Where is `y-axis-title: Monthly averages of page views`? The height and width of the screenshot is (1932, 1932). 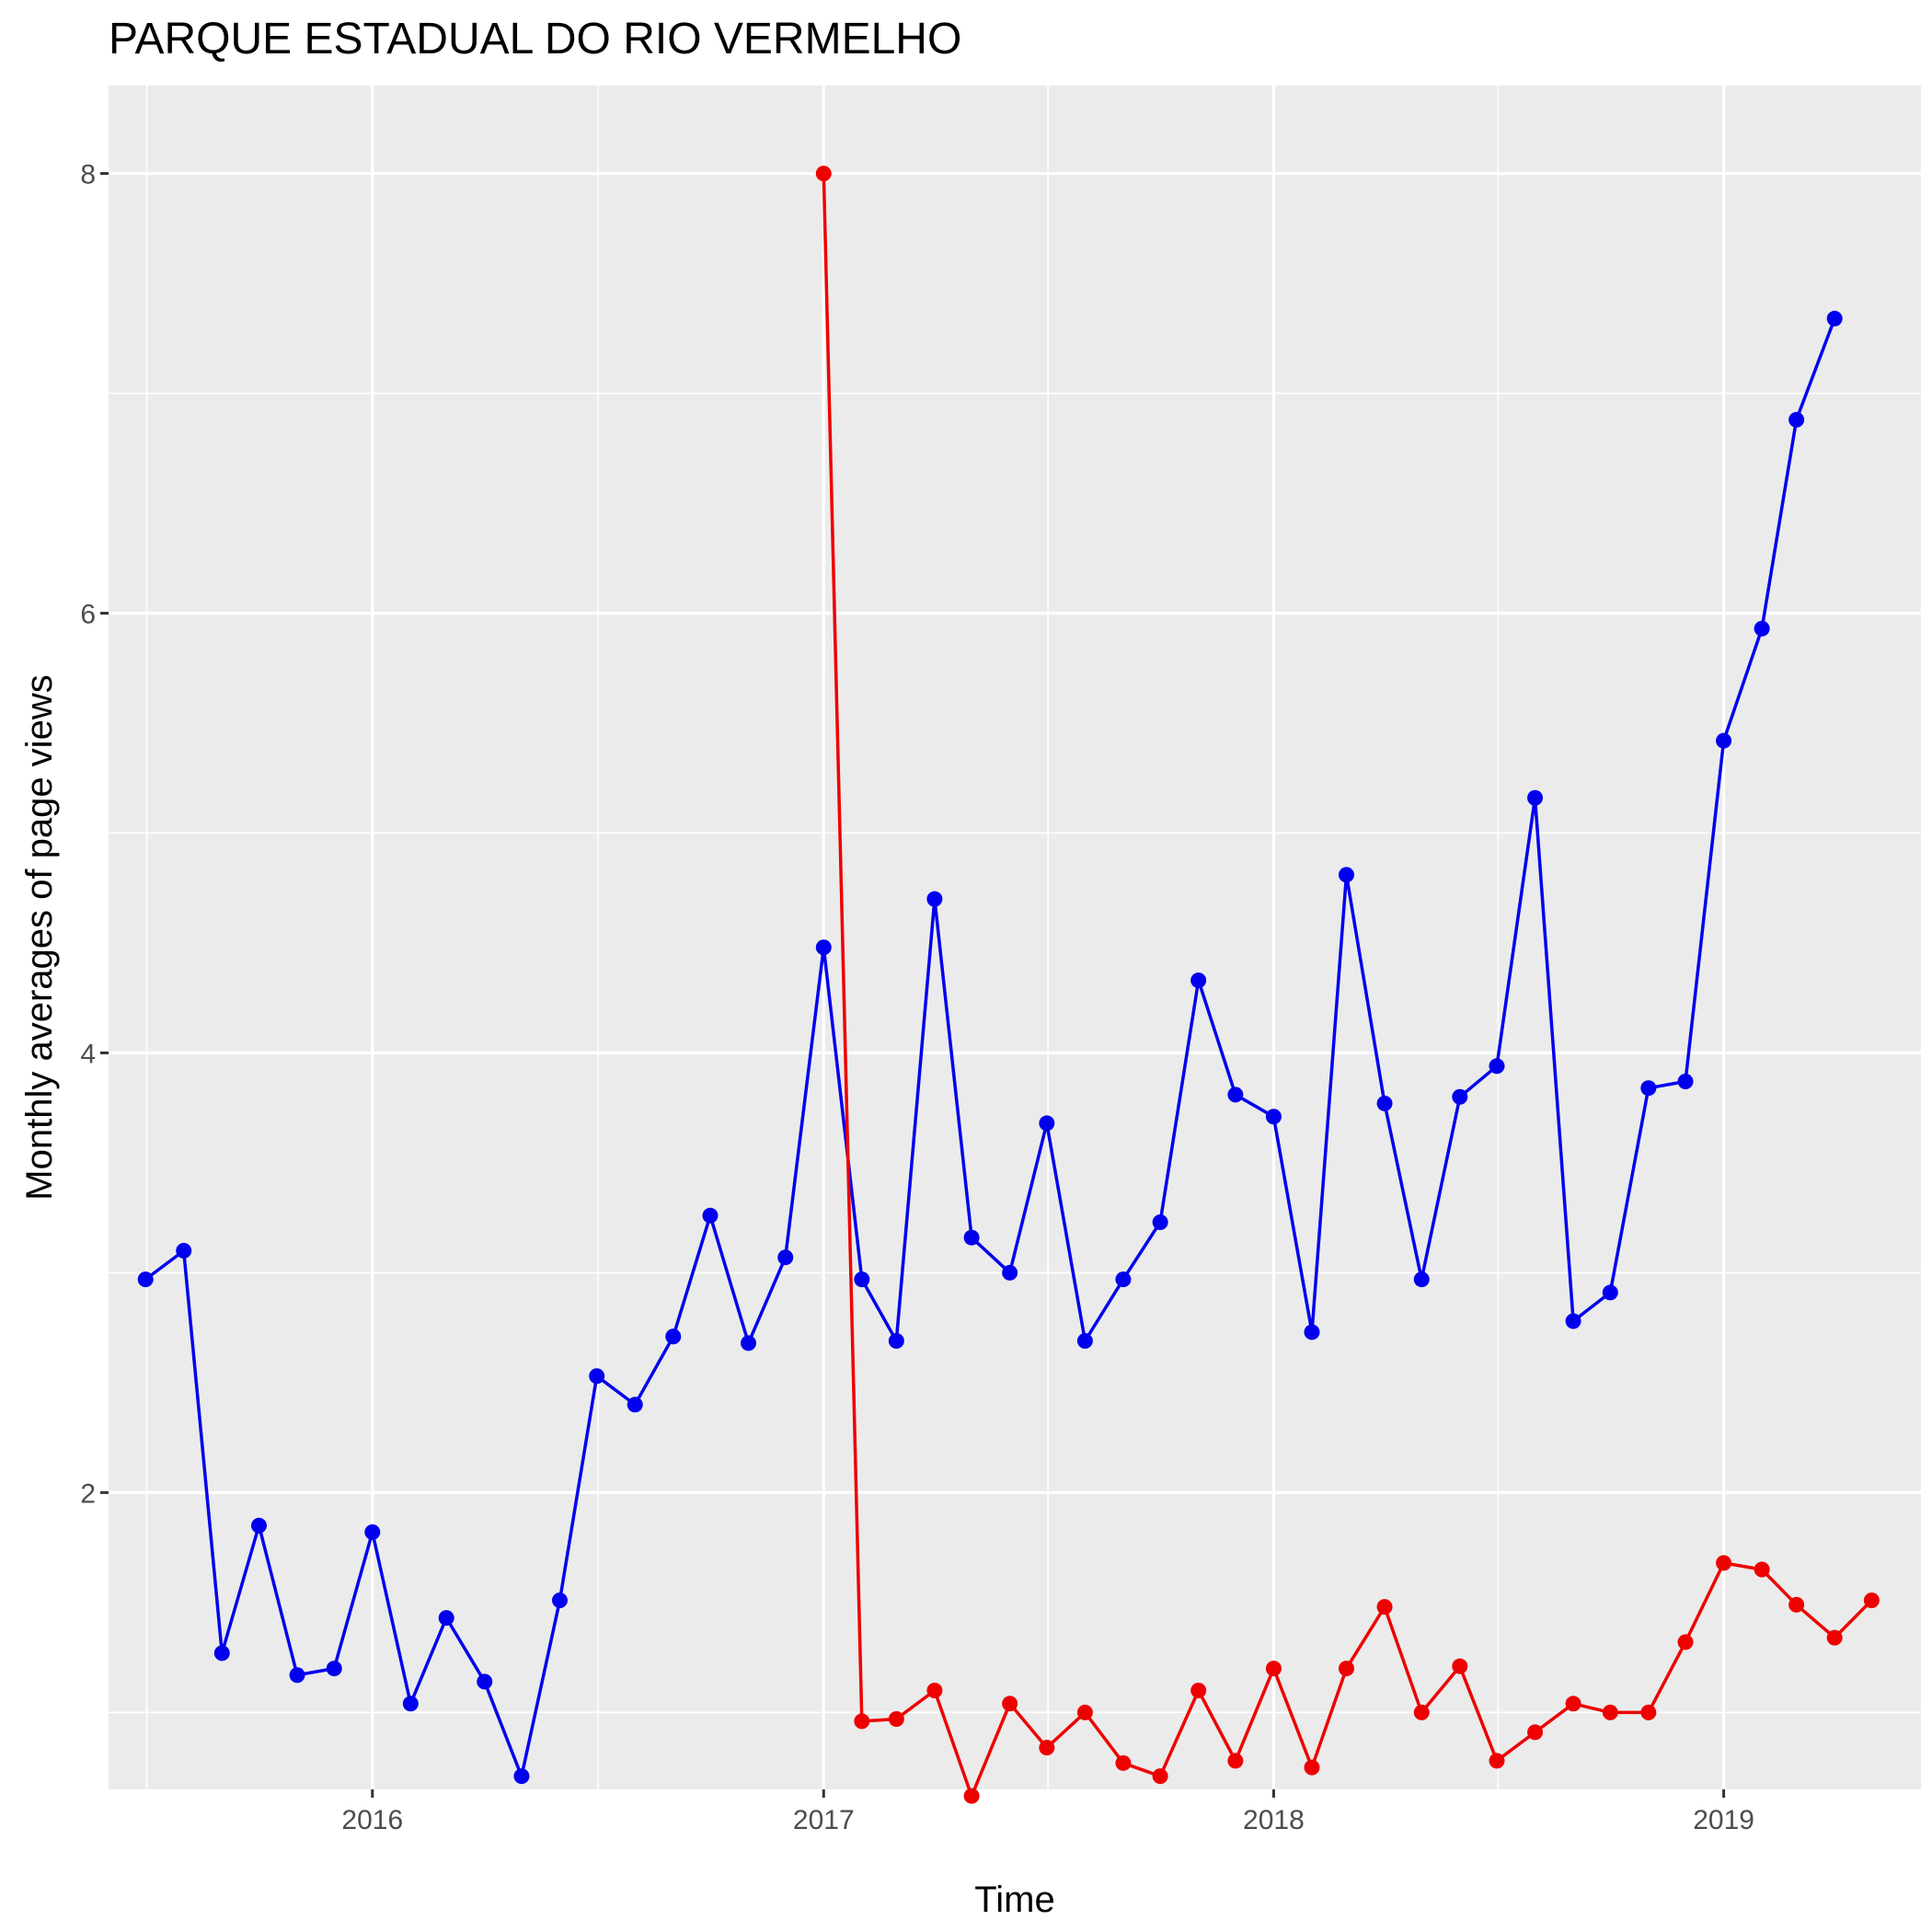 y-axis-title: Monthly averages of page views is located at coordinates (39, 937).